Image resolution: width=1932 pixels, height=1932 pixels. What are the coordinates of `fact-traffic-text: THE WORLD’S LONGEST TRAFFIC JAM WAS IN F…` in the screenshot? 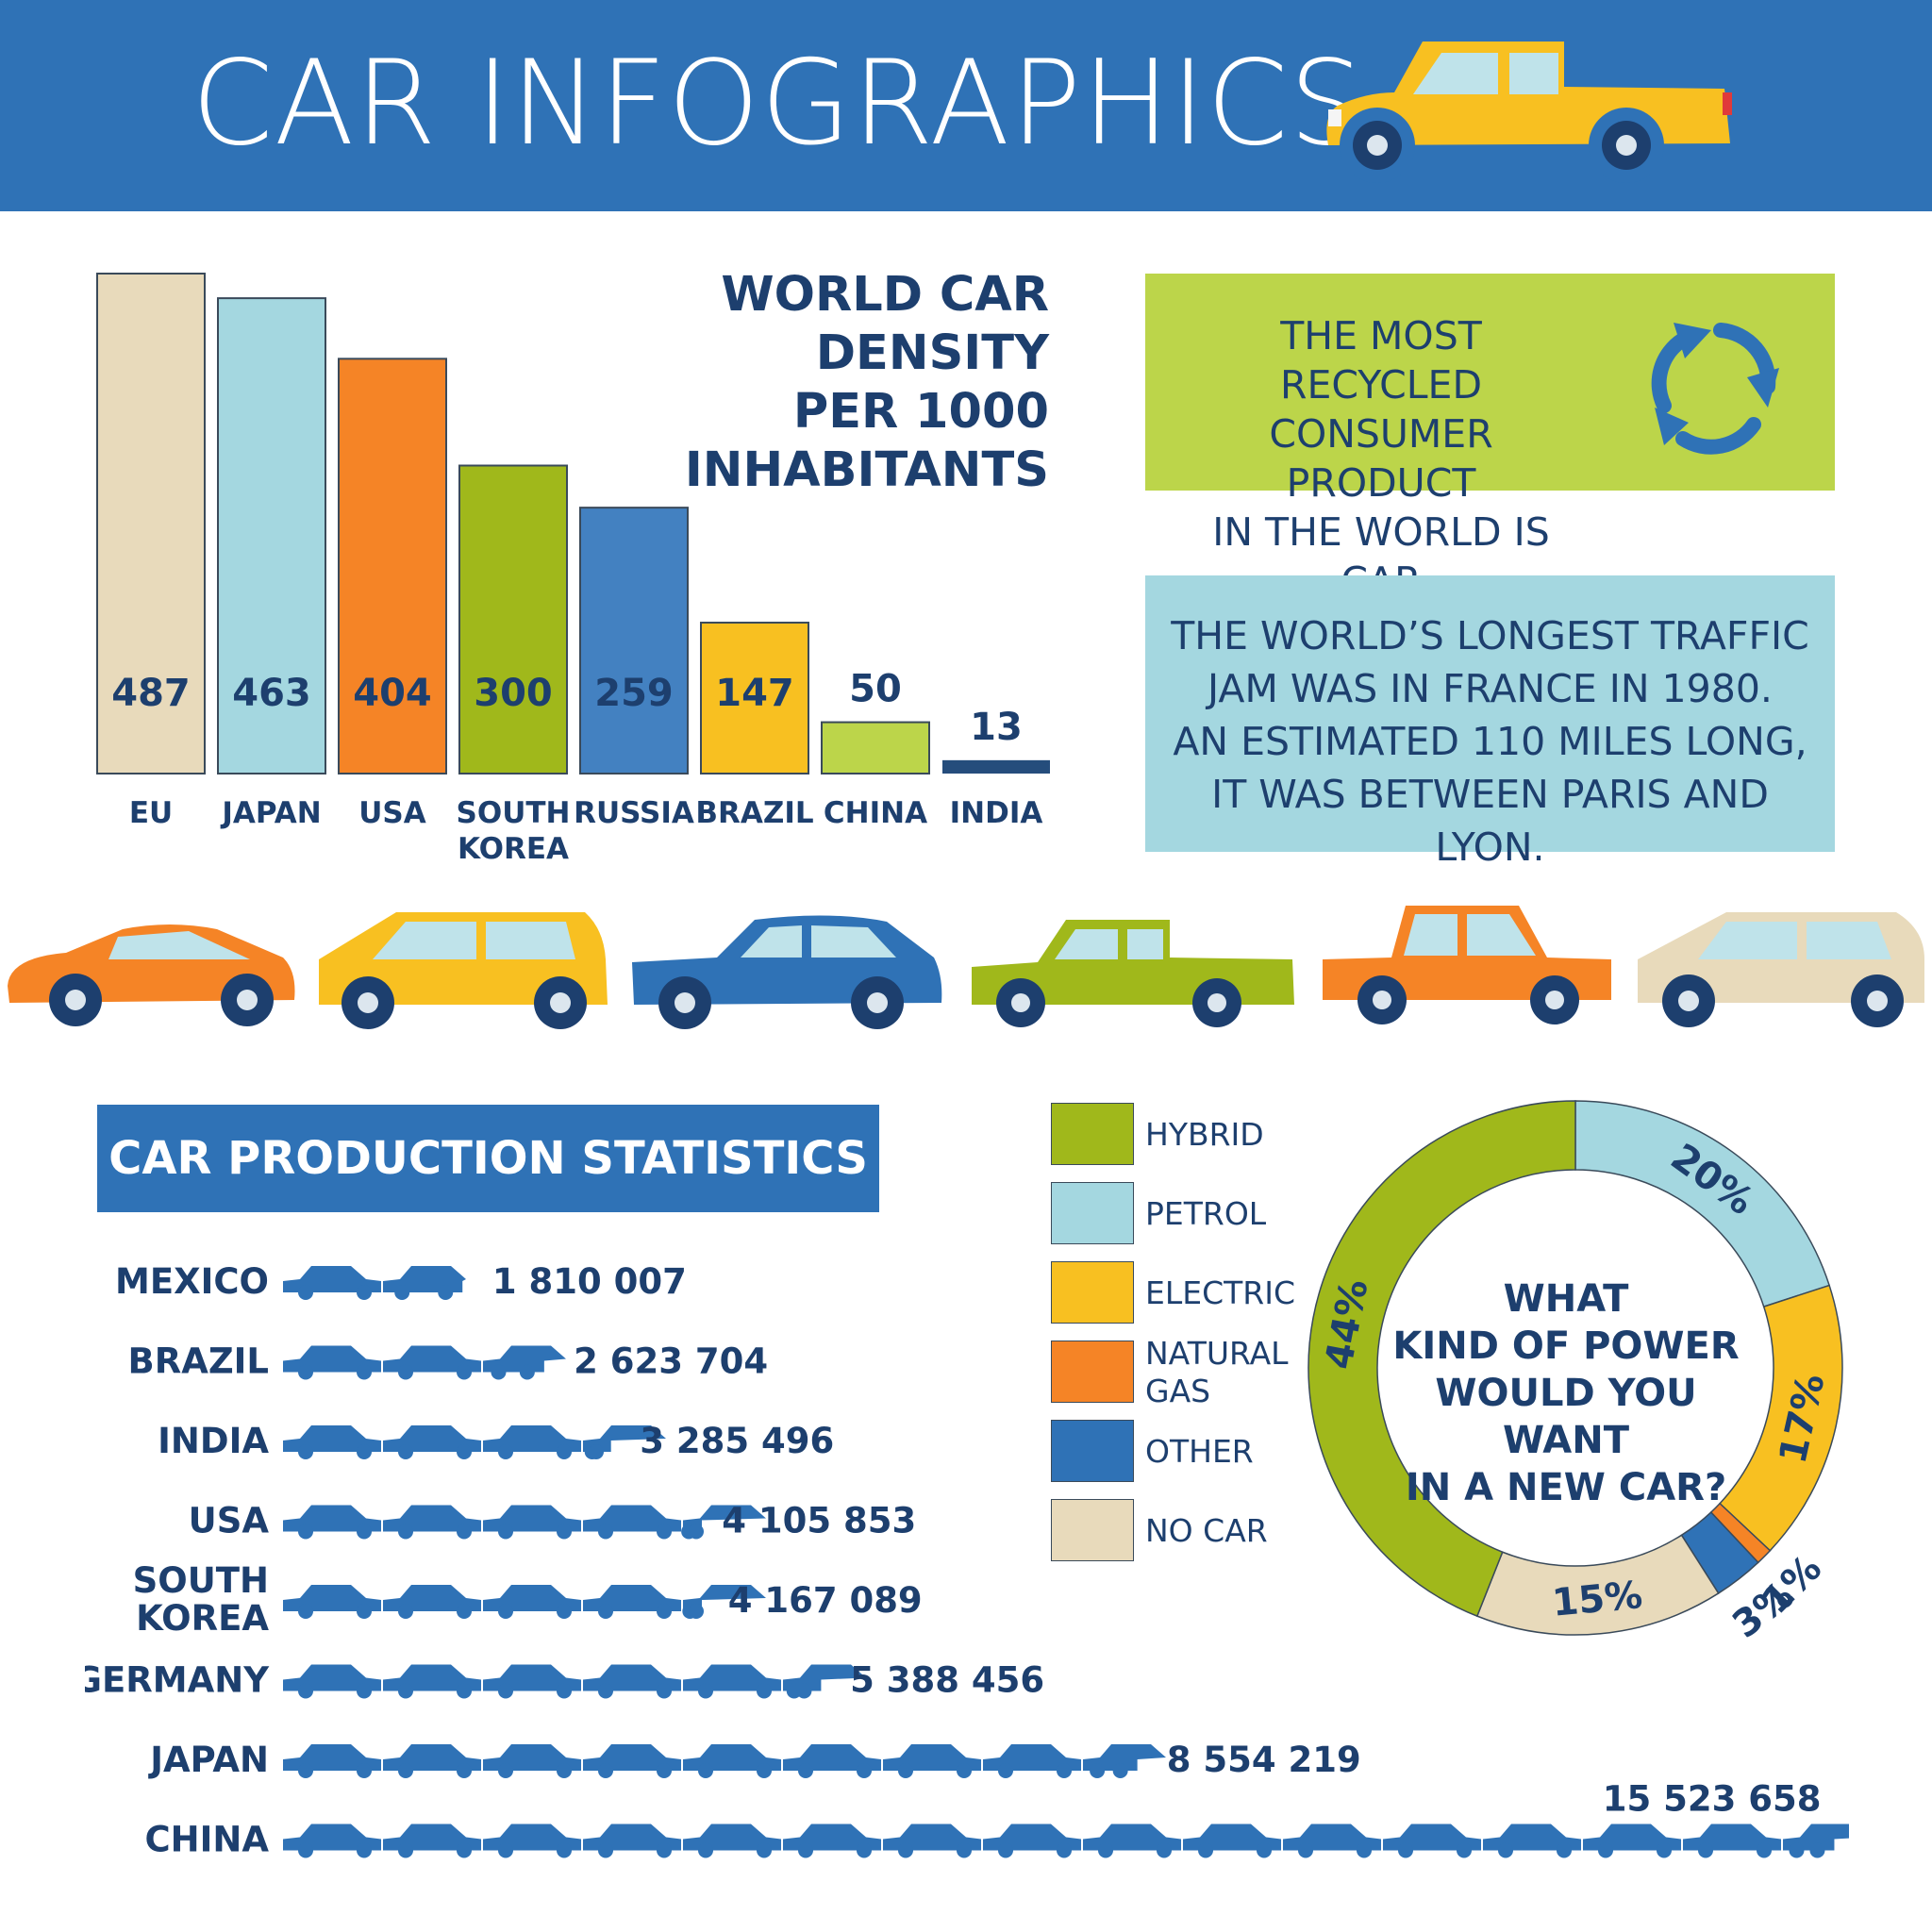 It's located at (1490, 741).